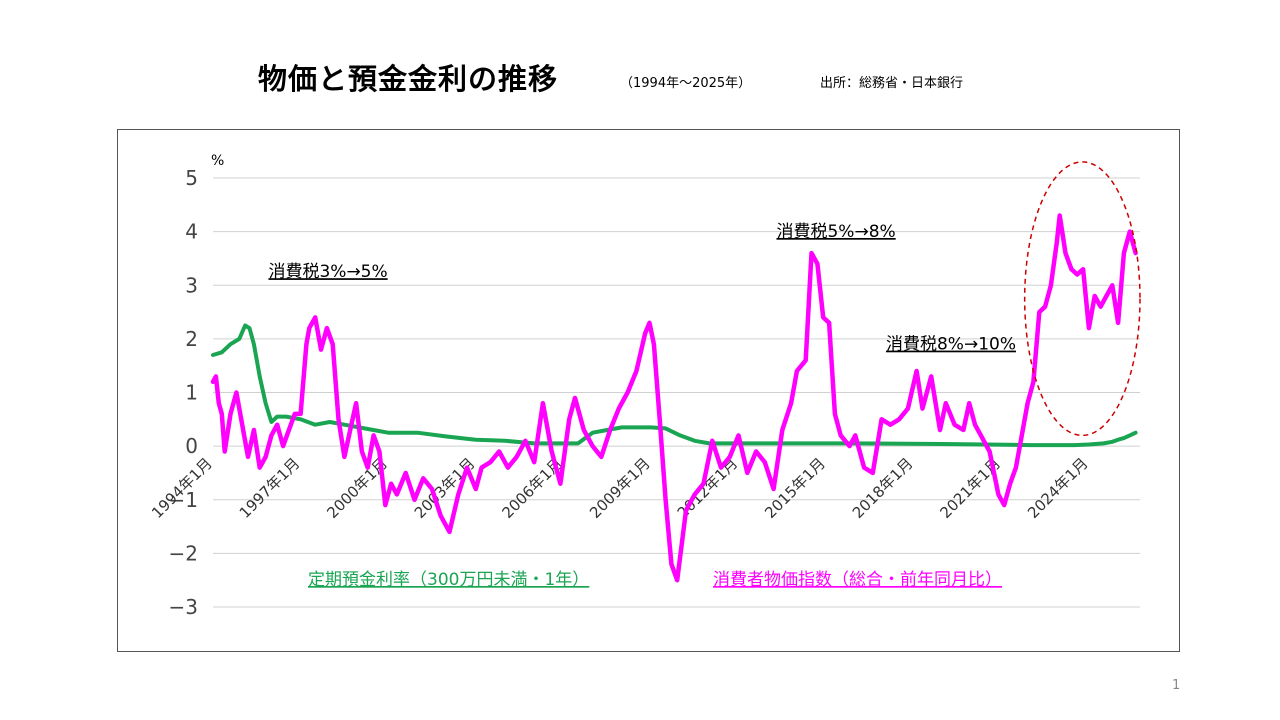  What do you see at coordinates (1176, 685) in the screenshot?
I see `slide-number: 1` at bounding box center [1176, 685].